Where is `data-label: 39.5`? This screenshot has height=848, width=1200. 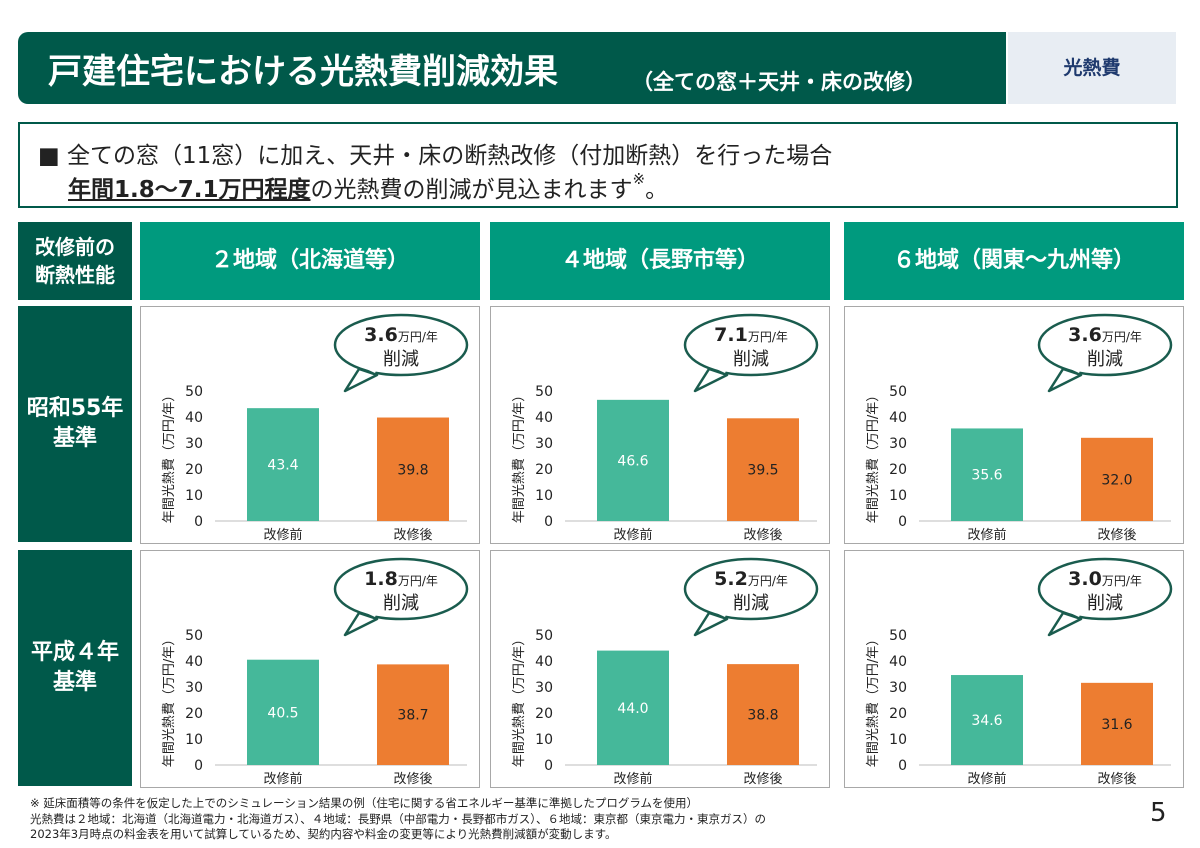
data-label: 39.5 is located at coordinates (762, 471).